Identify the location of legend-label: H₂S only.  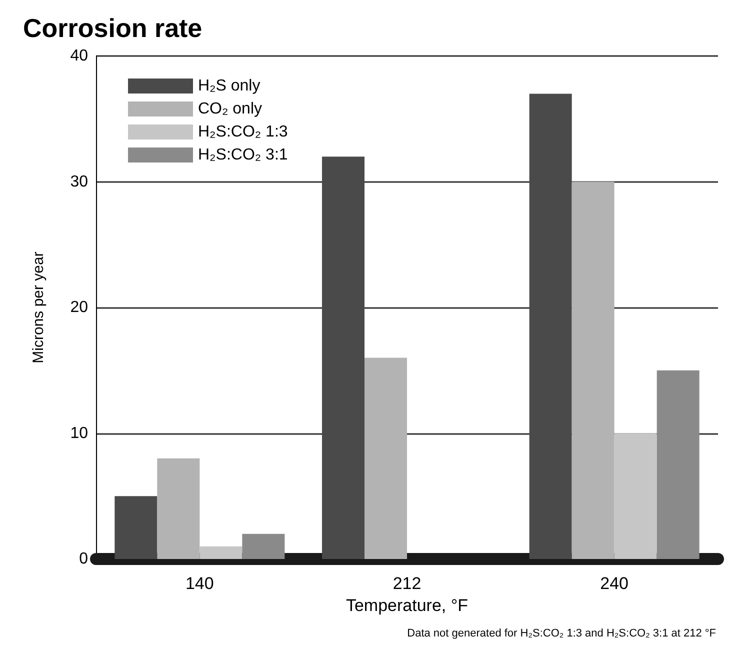
(229, 86).